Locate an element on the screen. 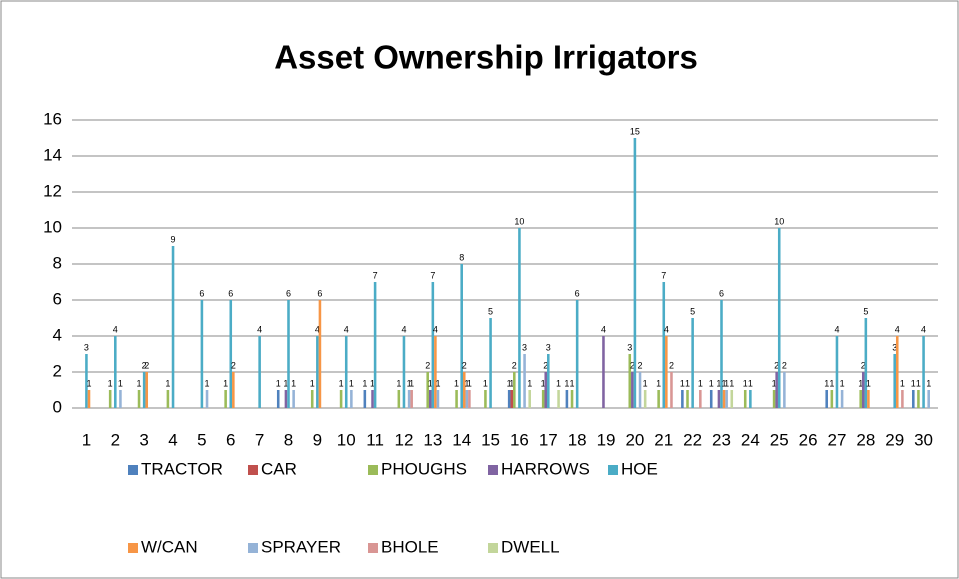  x-tick-label: 24 is located at coordinates (750, 439).